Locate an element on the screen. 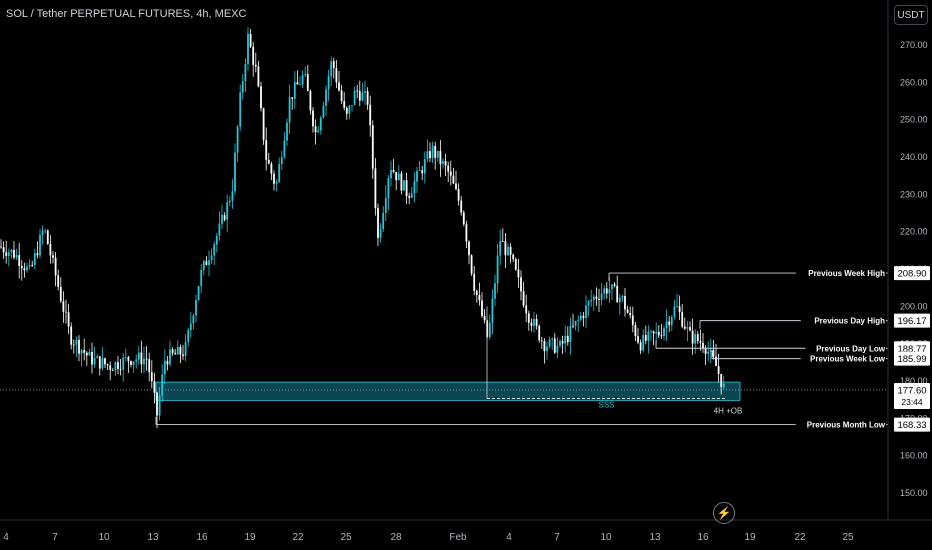  level-previous-month-low: Previous Month Low is located at coordinates (521, 423).